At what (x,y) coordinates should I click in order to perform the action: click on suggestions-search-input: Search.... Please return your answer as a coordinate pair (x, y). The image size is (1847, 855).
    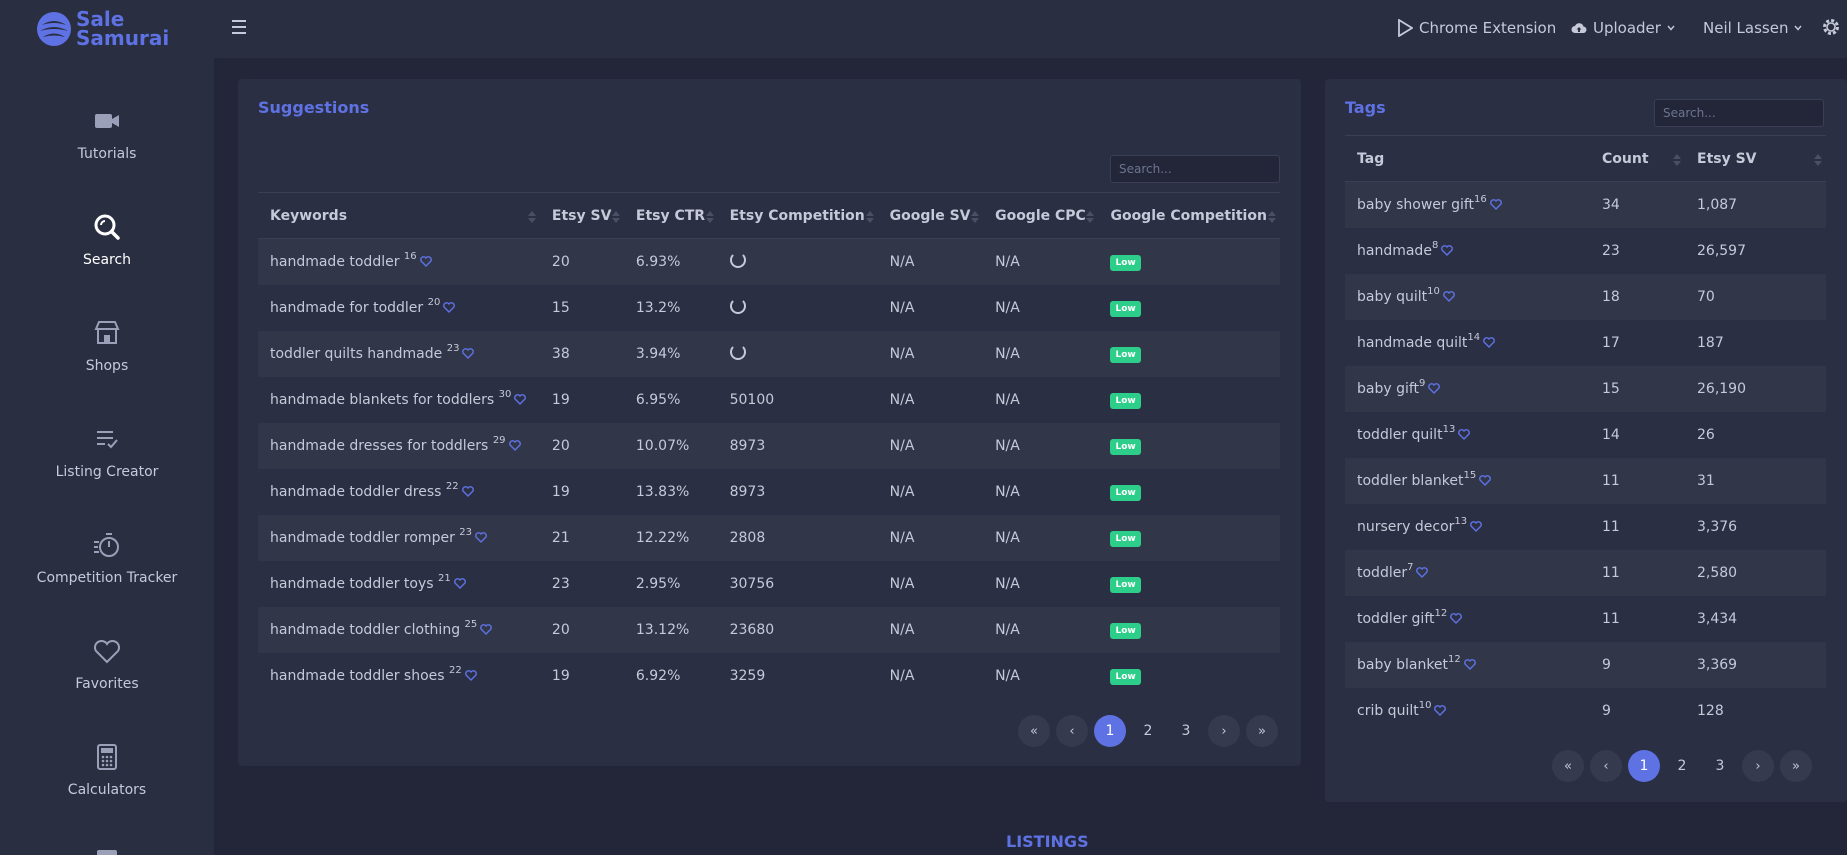
    Looking at the image, I should click on (1195, 169).